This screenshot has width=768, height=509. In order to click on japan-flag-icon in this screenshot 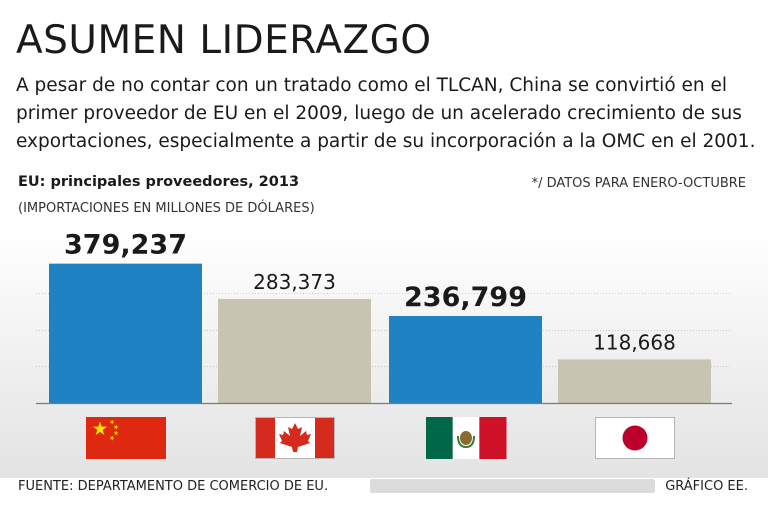, I will do `click(635, 438)`.